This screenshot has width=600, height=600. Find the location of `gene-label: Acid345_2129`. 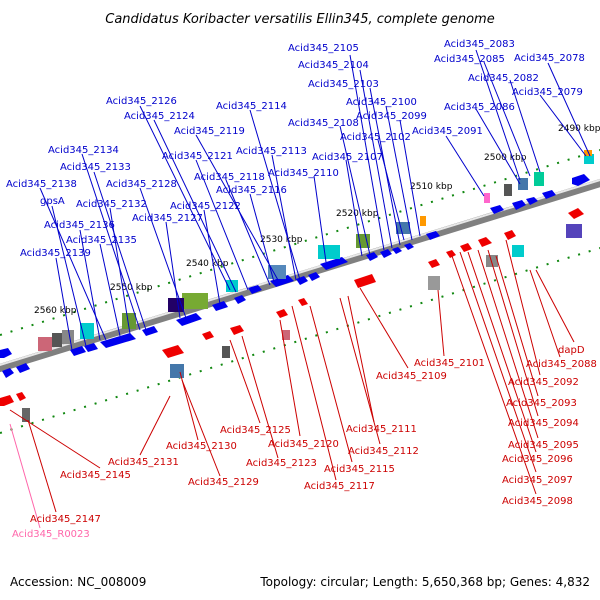

gene-label: Acid345_2129 is located at coordinates (223, 482).